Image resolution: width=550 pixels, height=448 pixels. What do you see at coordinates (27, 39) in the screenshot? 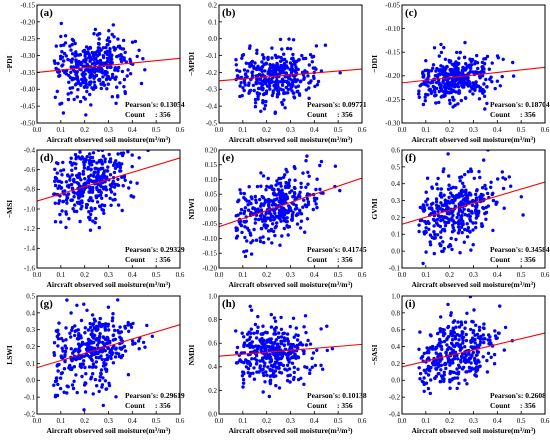
I see `y-tick-label: -0.25` at bounding box center [27, 39].